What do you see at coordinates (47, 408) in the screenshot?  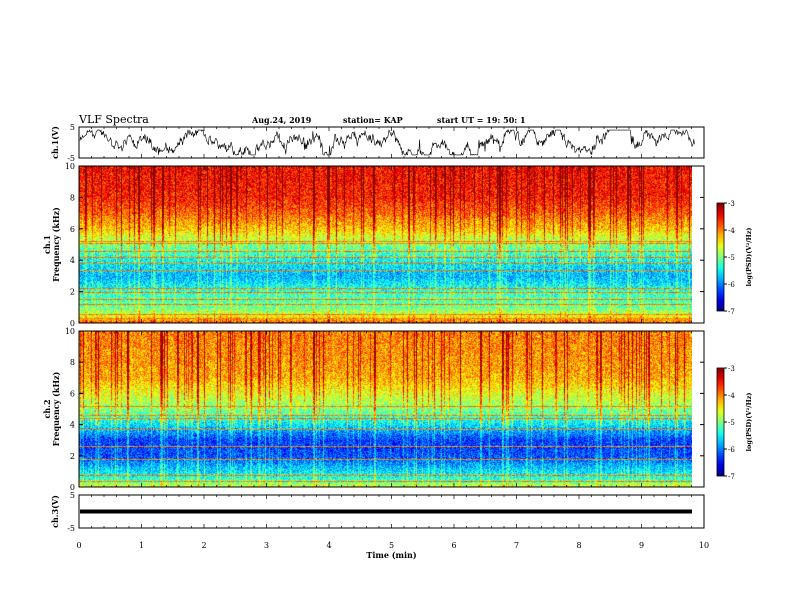 I see `y-axis-label-line: ch.2` at bounding box center [47, 408].